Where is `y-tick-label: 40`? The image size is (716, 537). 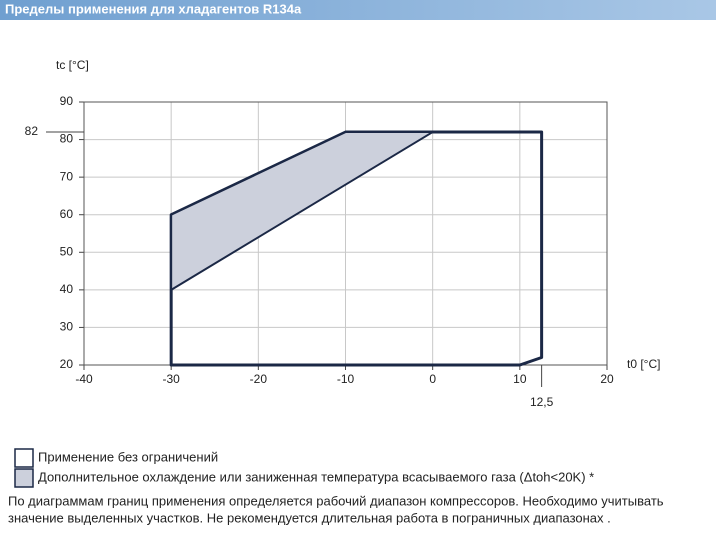
y-tick-label: 40 is located at coordinates (67, 289).